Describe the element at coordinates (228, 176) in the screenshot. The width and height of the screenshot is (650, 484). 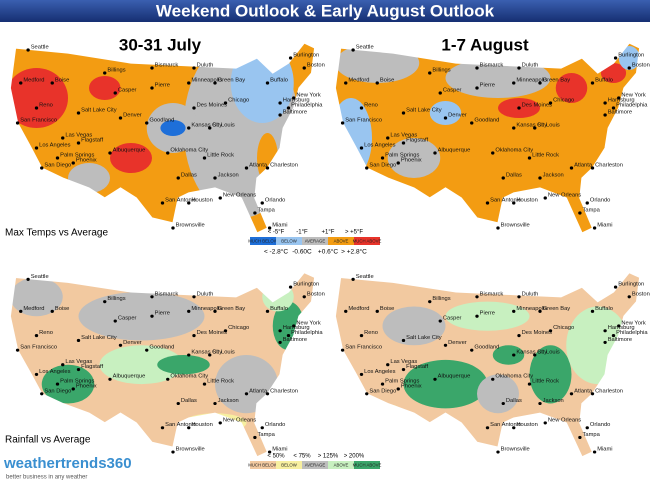
I see `city-label: Jackson` at that location.